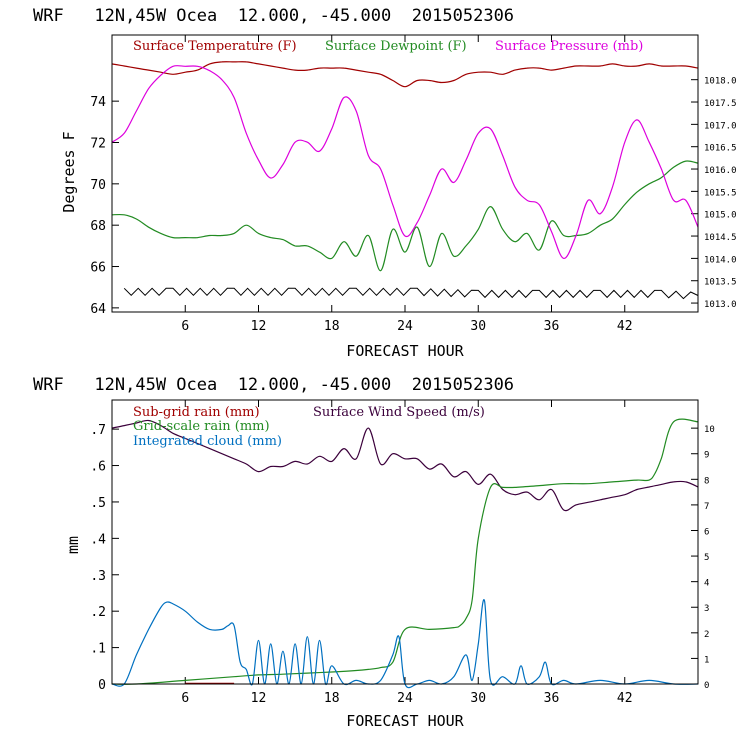 The height and width of the screenshot is (740, 740). I want to click on y2-tick-label: 1014.0, so click(720, 260).